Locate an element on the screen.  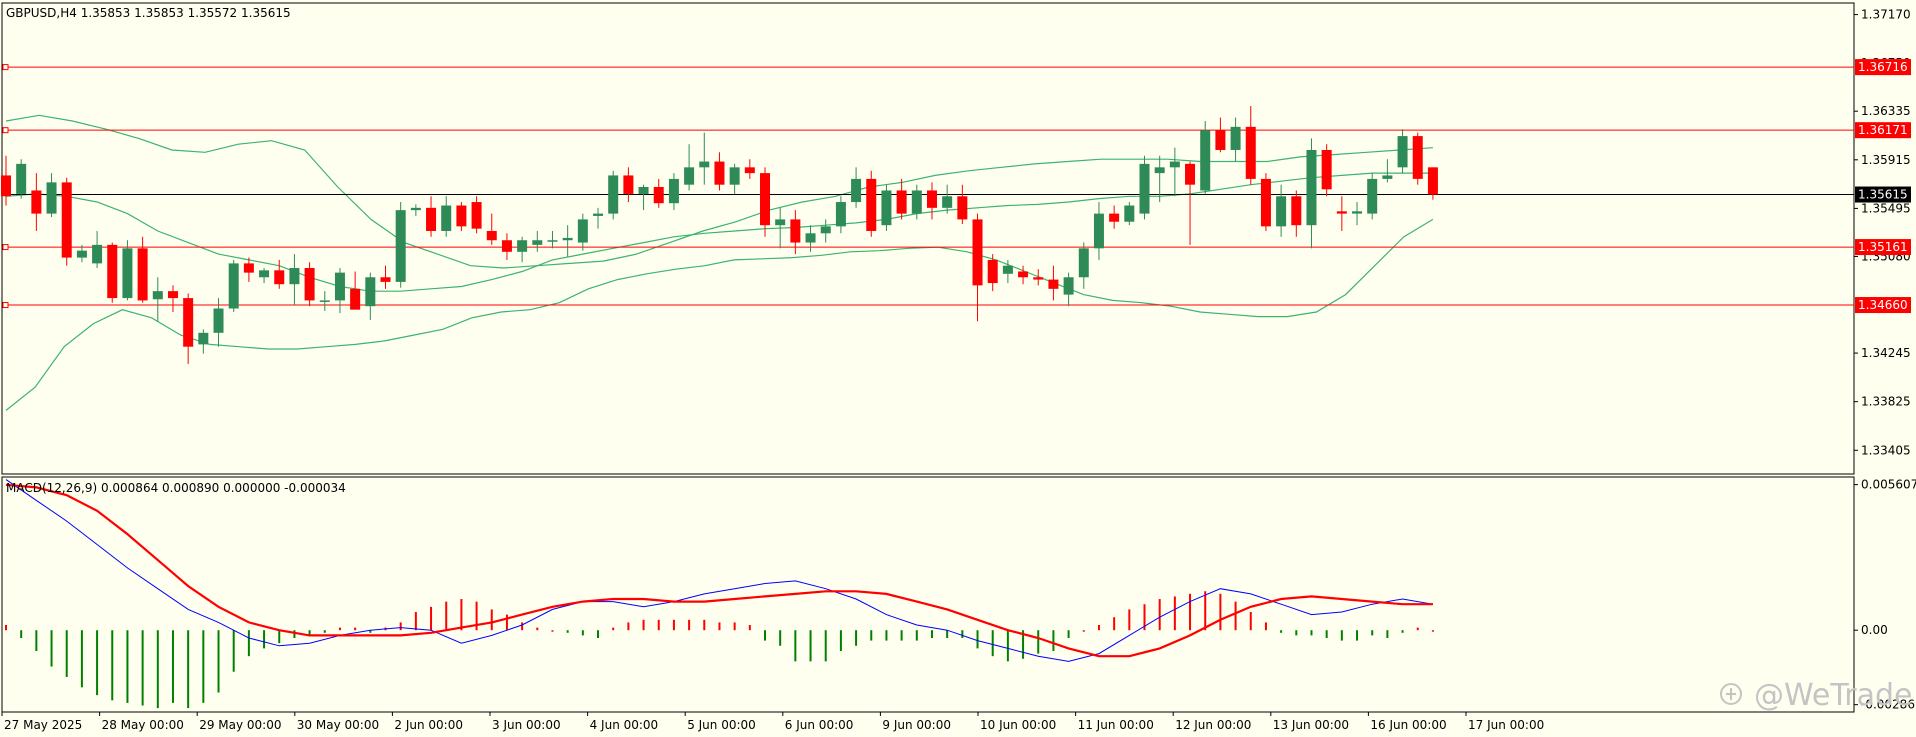
time-tick-label: 11 Jun 00:00 is located at coordinates (1116, 725).